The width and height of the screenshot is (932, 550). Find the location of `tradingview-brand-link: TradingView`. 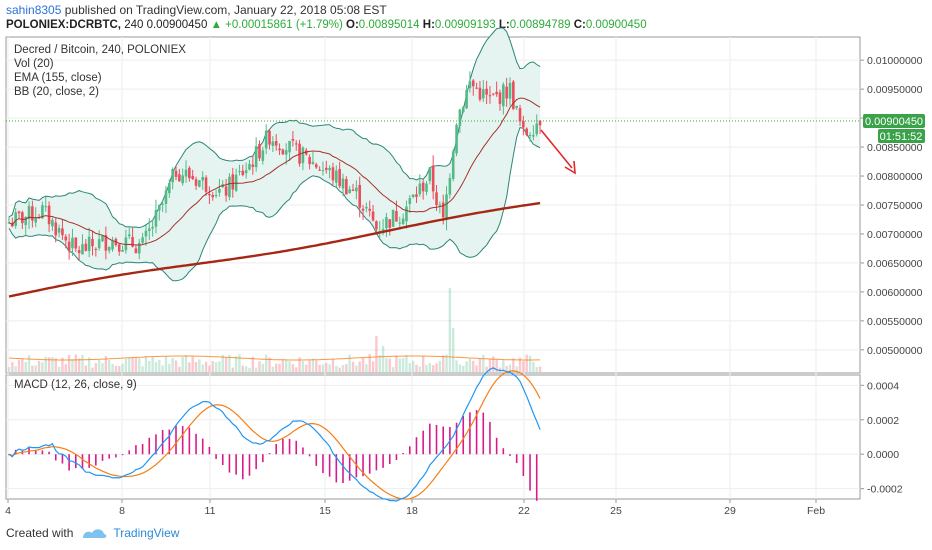

tradingview-brand-link: TradingView is located at coordinates (146, 533).